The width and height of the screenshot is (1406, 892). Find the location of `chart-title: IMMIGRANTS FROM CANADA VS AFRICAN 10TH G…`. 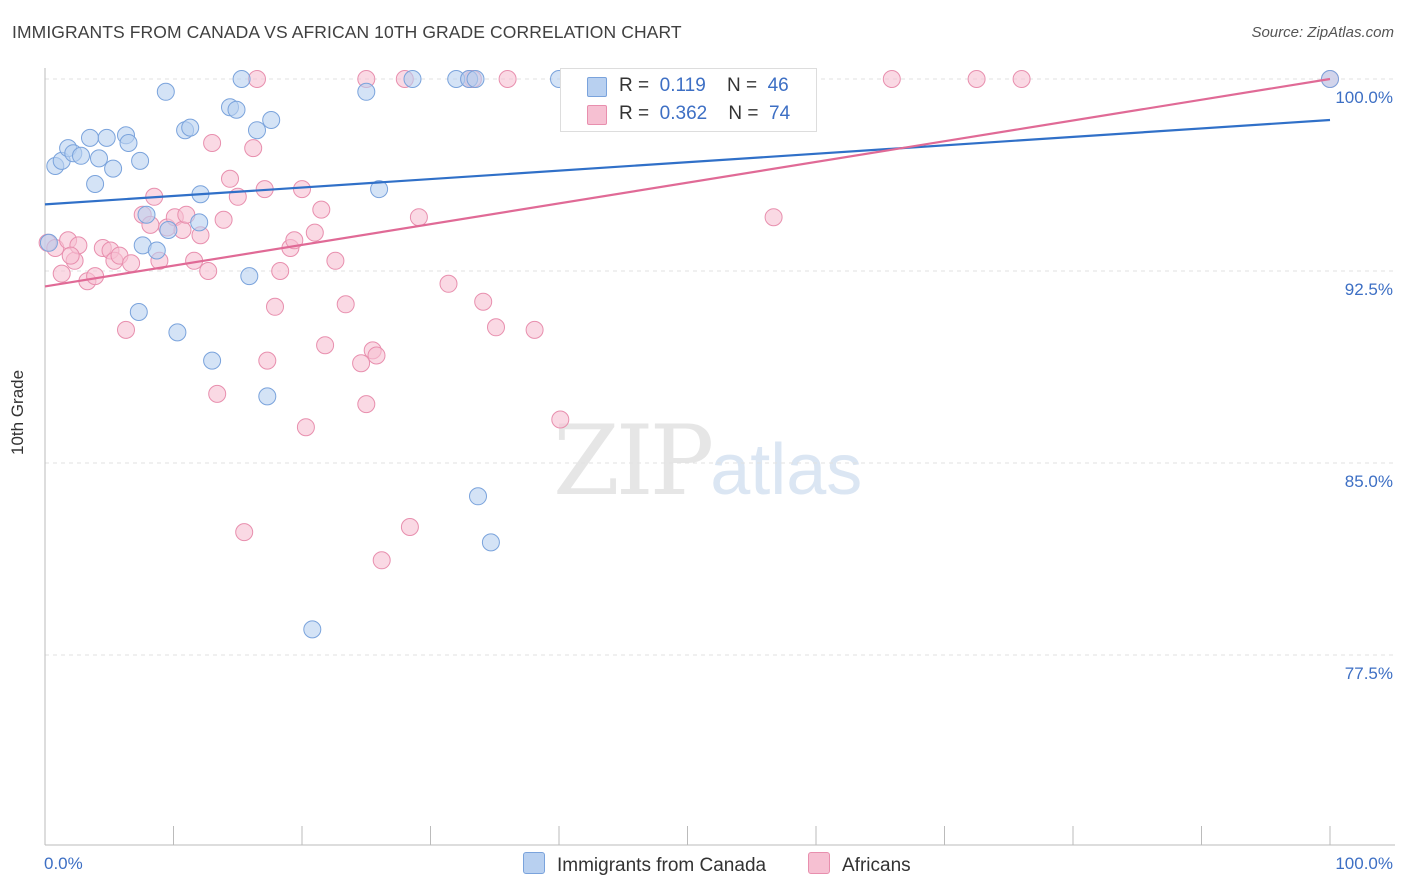

chart-title: IMMIGRANTS FROM CANADA VS AFRICAN 10TH G… is located at coordinates (347, 32).